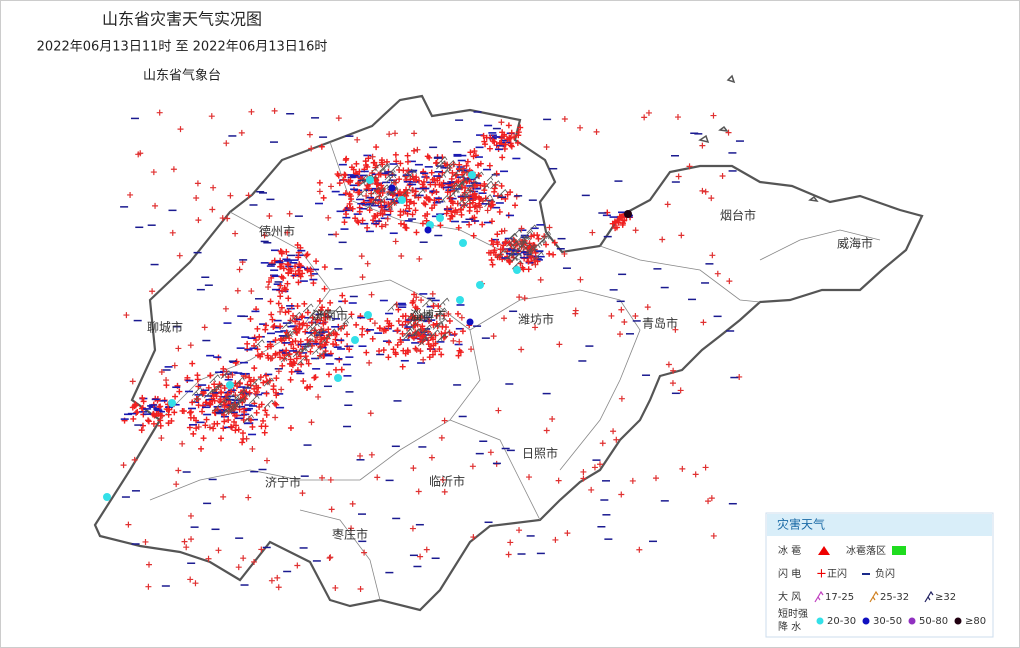 Image resolution: width=1020 pixels, height=648 pixels. Describe the element at coordinates (866, 550) in the screenshot. I see `legend-label: 冰雹落区` at that location.